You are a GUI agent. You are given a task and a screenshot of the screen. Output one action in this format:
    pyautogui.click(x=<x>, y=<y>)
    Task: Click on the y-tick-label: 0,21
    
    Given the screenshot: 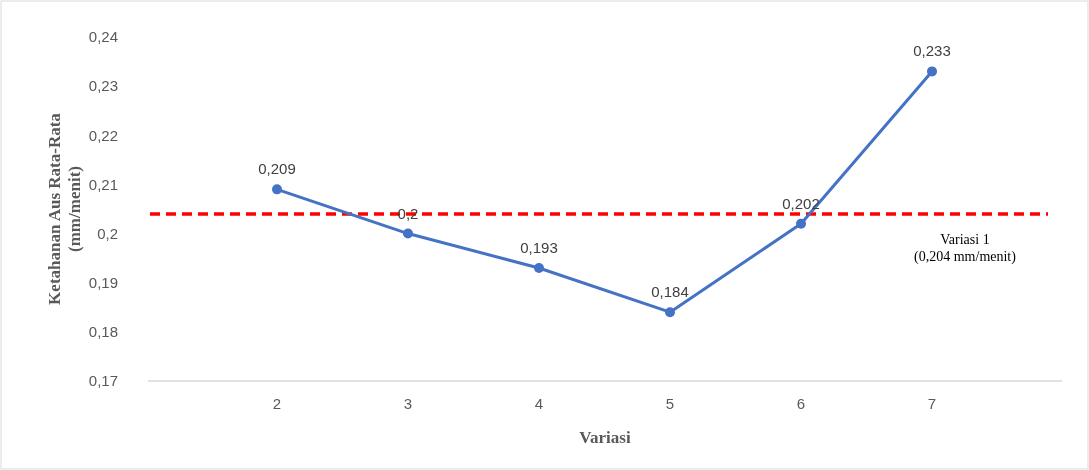 What is the action you would take?
    pyautogui.click(x=103, y=184)
    